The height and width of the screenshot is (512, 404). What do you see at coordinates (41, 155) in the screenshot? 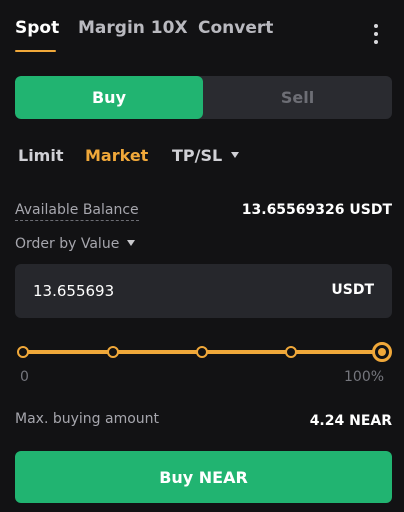
I see `order-type-limit: Limit` at bounding box center [41, 155].